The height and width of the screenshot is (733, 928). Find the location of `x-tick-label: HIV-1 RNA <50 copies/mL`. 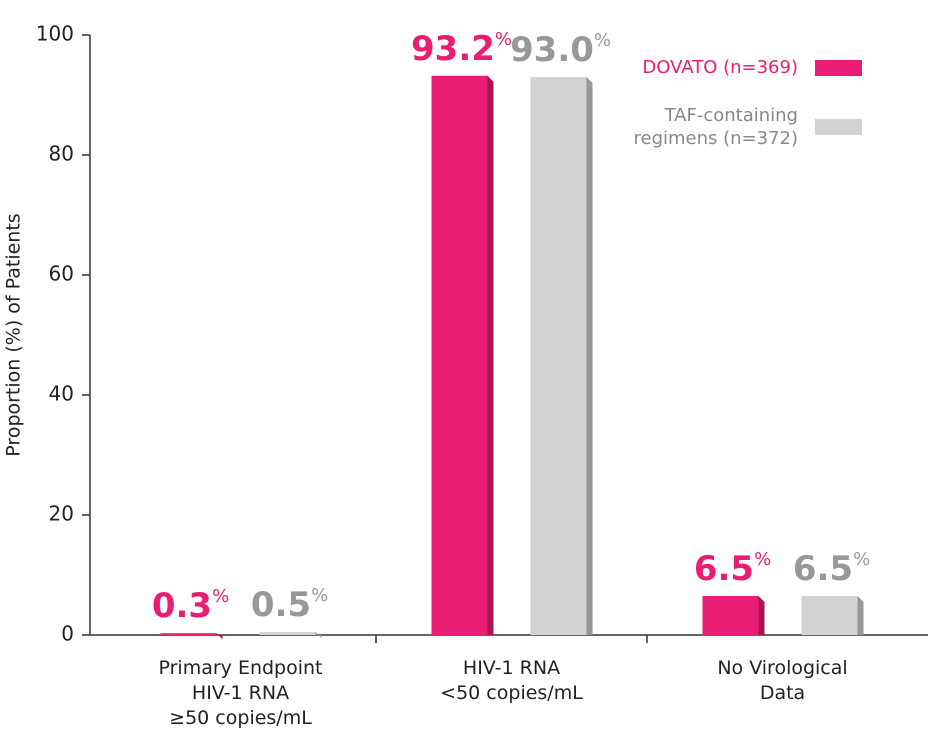

x-tick-label: HIV-1 RNA <50 copies/mL is located at coordinates (511, 680).